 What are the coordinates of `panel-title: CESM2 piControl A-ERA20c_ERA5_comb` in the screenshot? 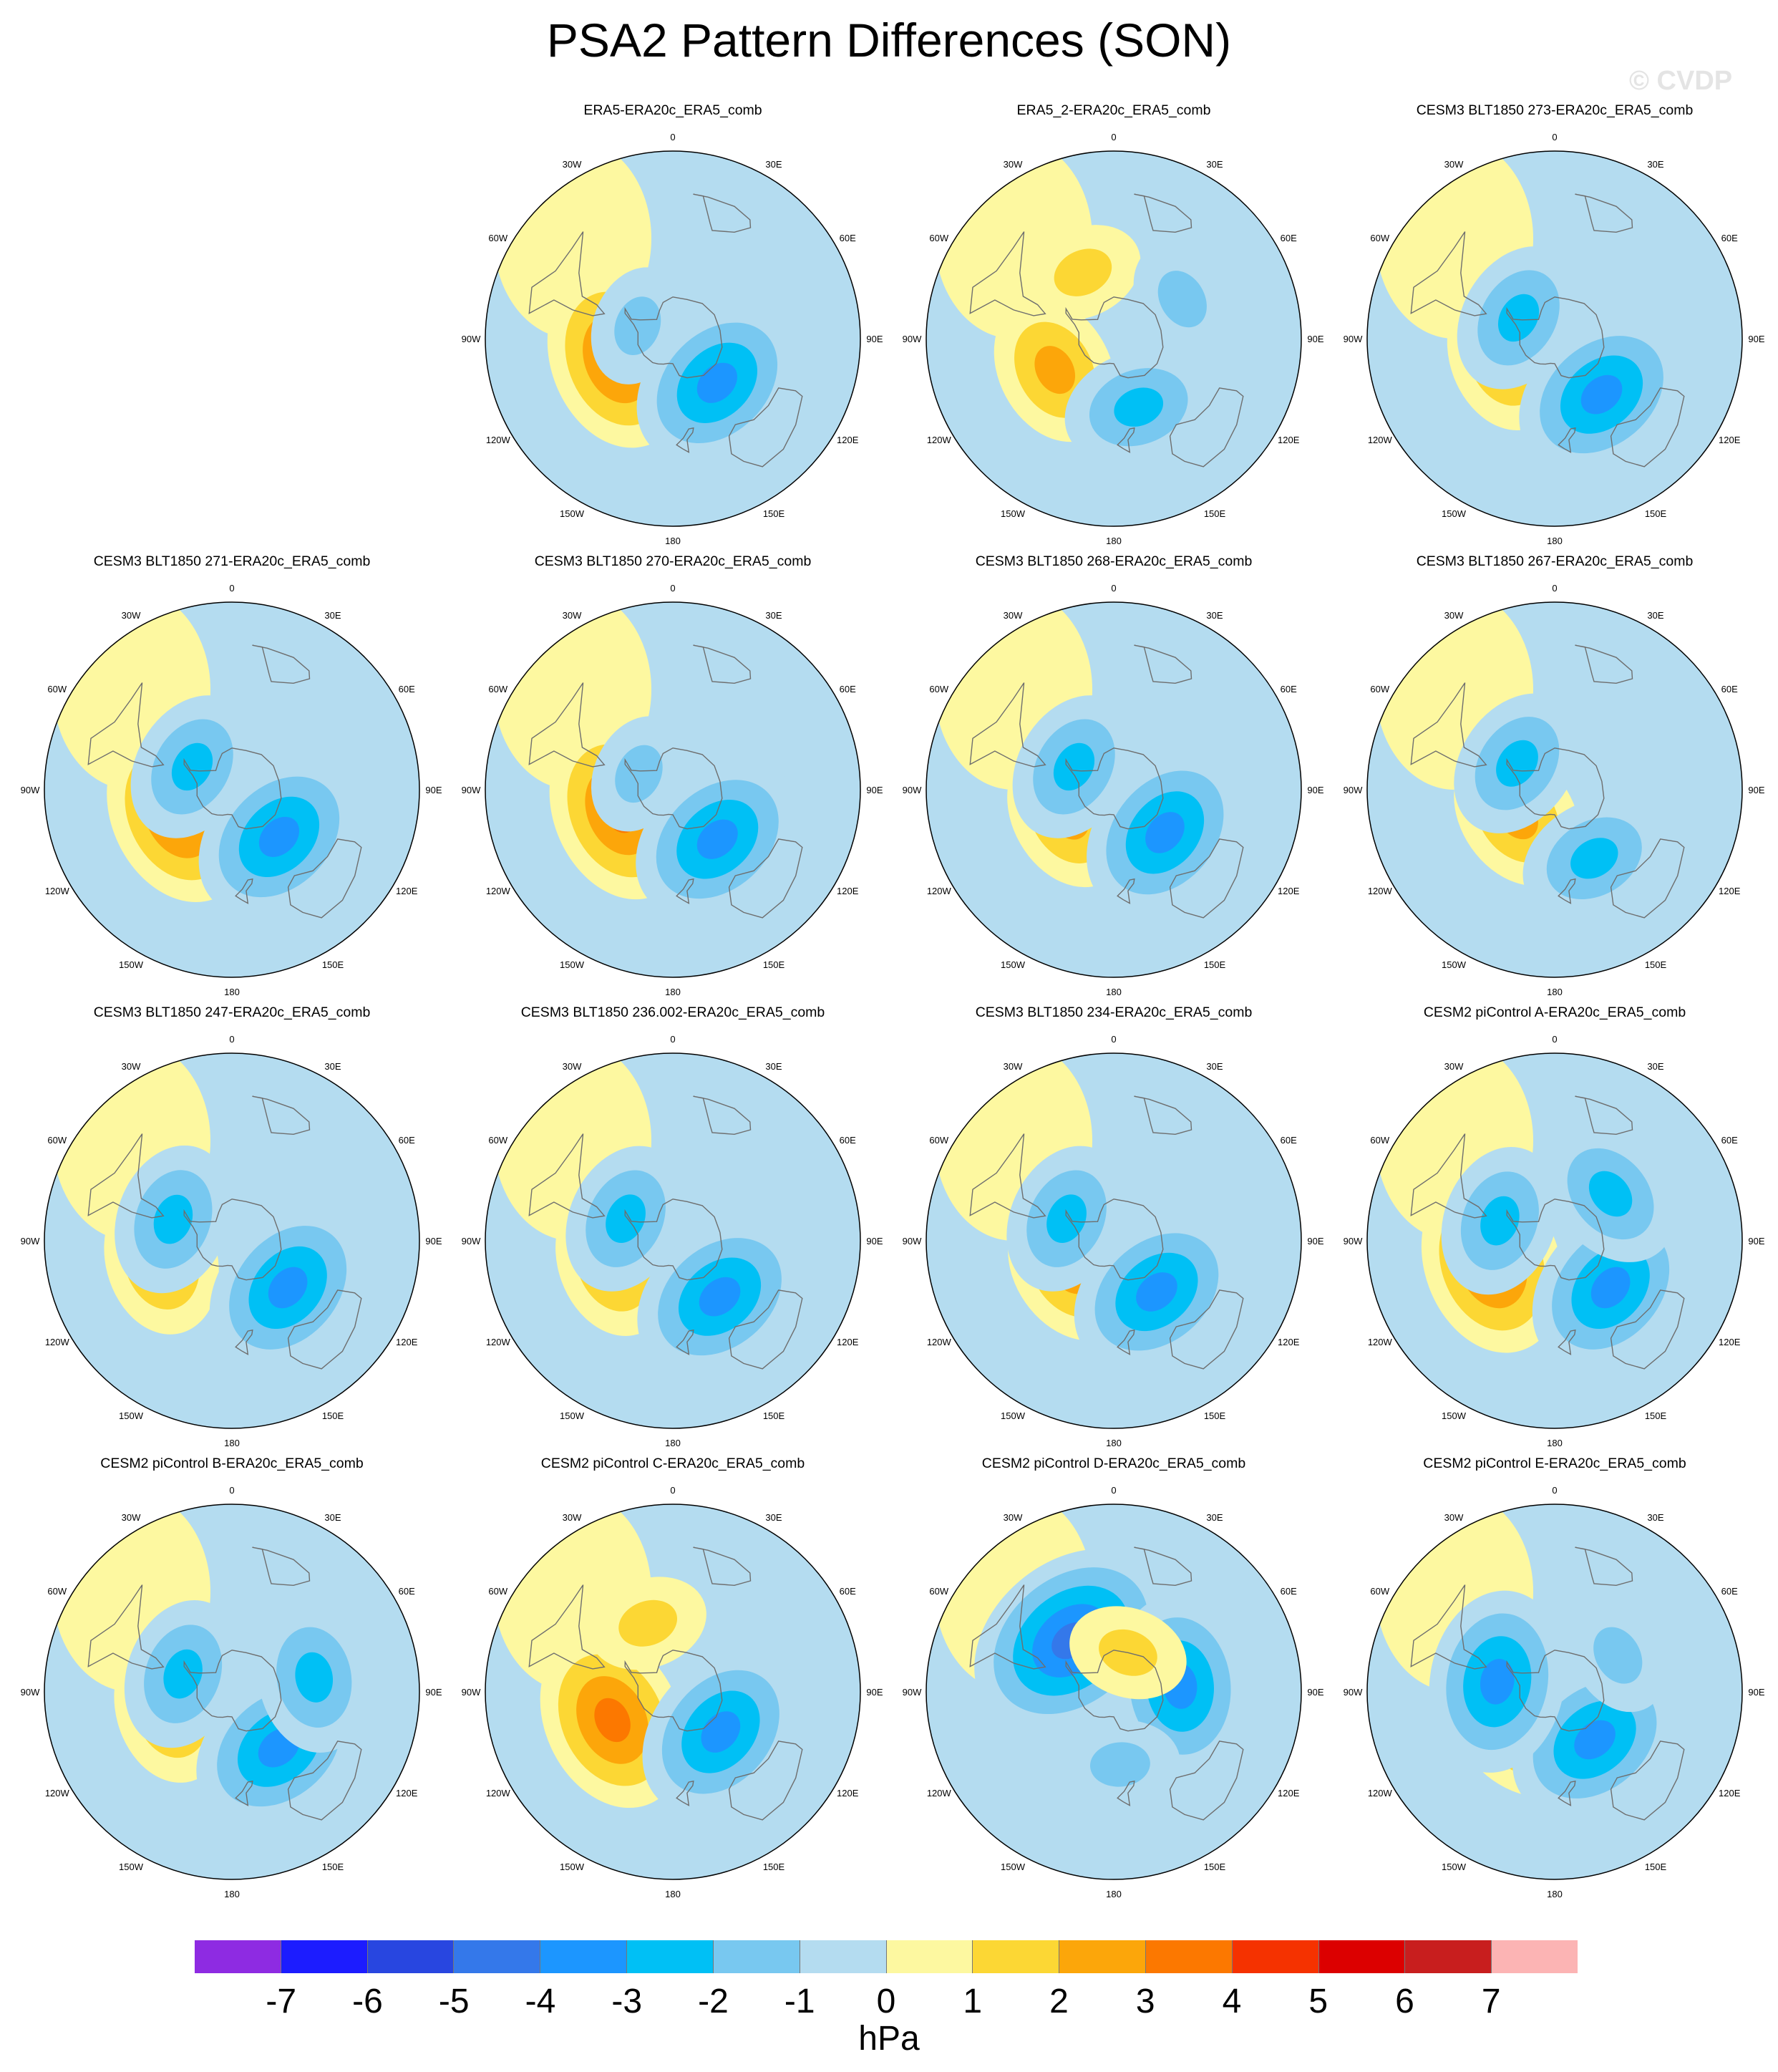 It's located at (1555, 1012).